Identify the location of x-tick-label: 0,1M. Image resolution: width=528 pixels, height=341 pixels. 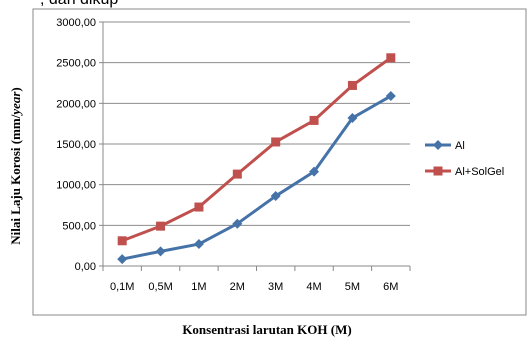
(122, 287).